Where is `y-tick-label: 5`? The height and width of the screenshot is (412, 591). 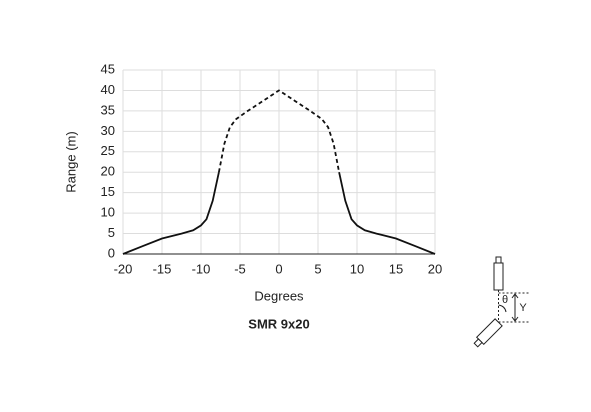 y-tick-label: 5 is located at coordinates (111, 232).